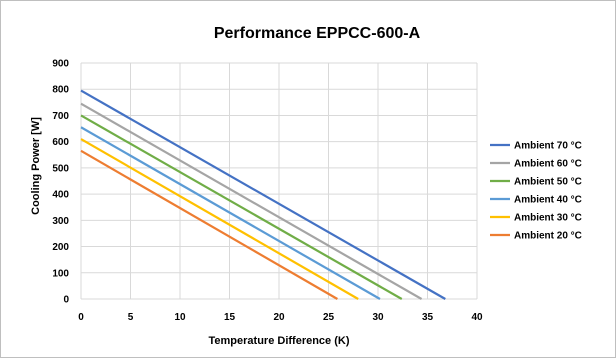 This screenshot has height=362, width=616. What do you see at coordinates (36, 166) in the screenshot?
I see `y-axis-title: Cooling Power [W]` at bounding box center [36, 166].